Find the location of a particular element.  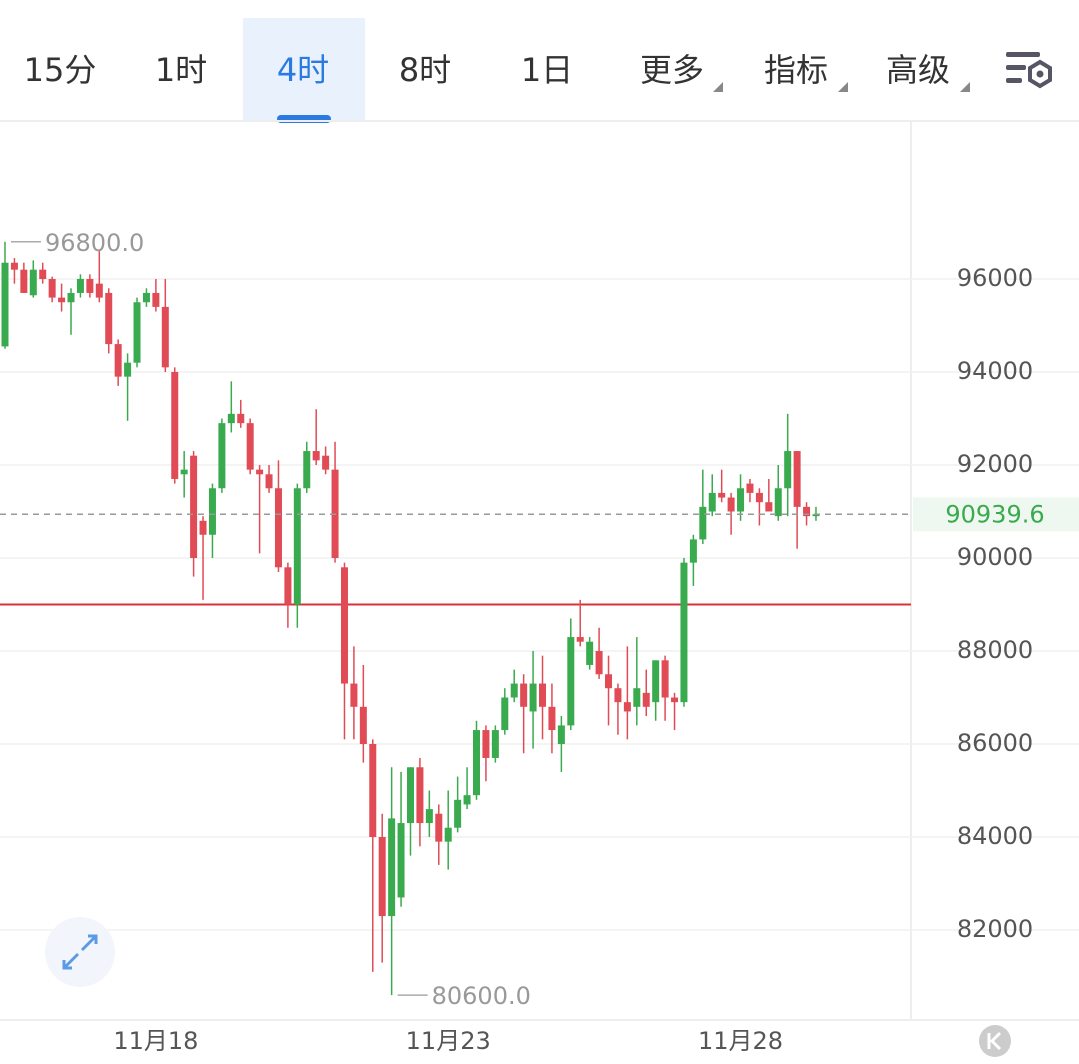

tab: 4时 is located at coordinates (303, 70).